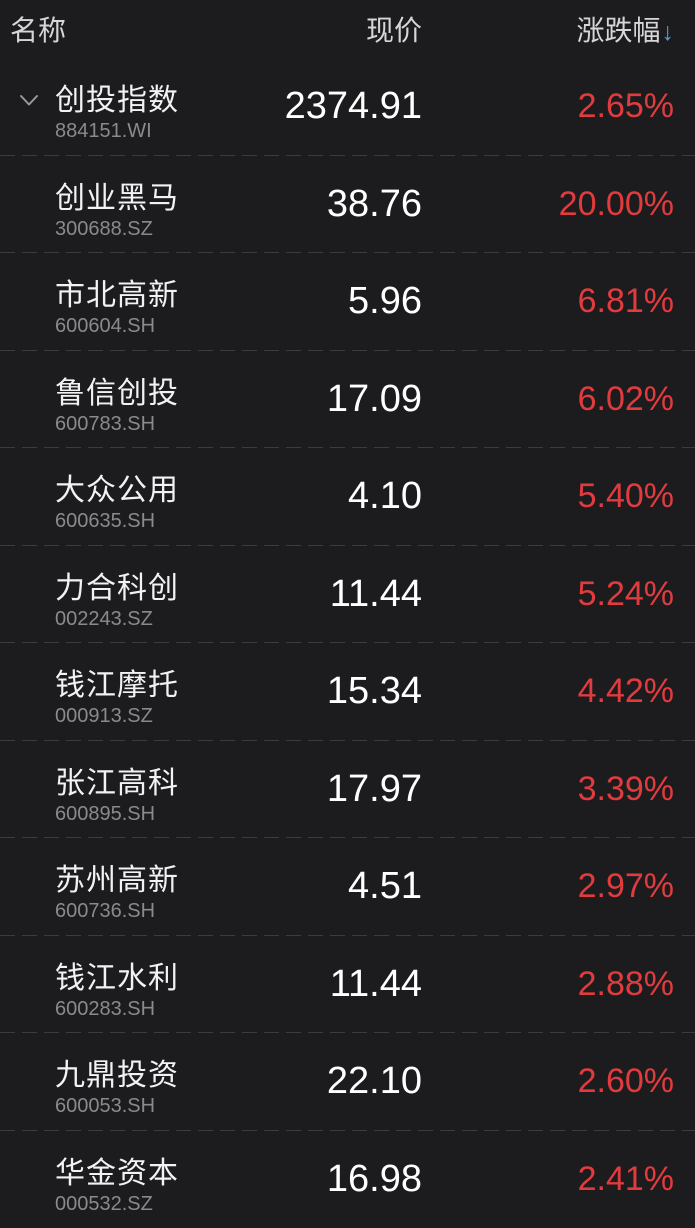 This screenshot has width=695, height=1228. Describe the element at coordinates (104, 716) in the screenshot. I see `stock-code: 000913.SZ` at that location.